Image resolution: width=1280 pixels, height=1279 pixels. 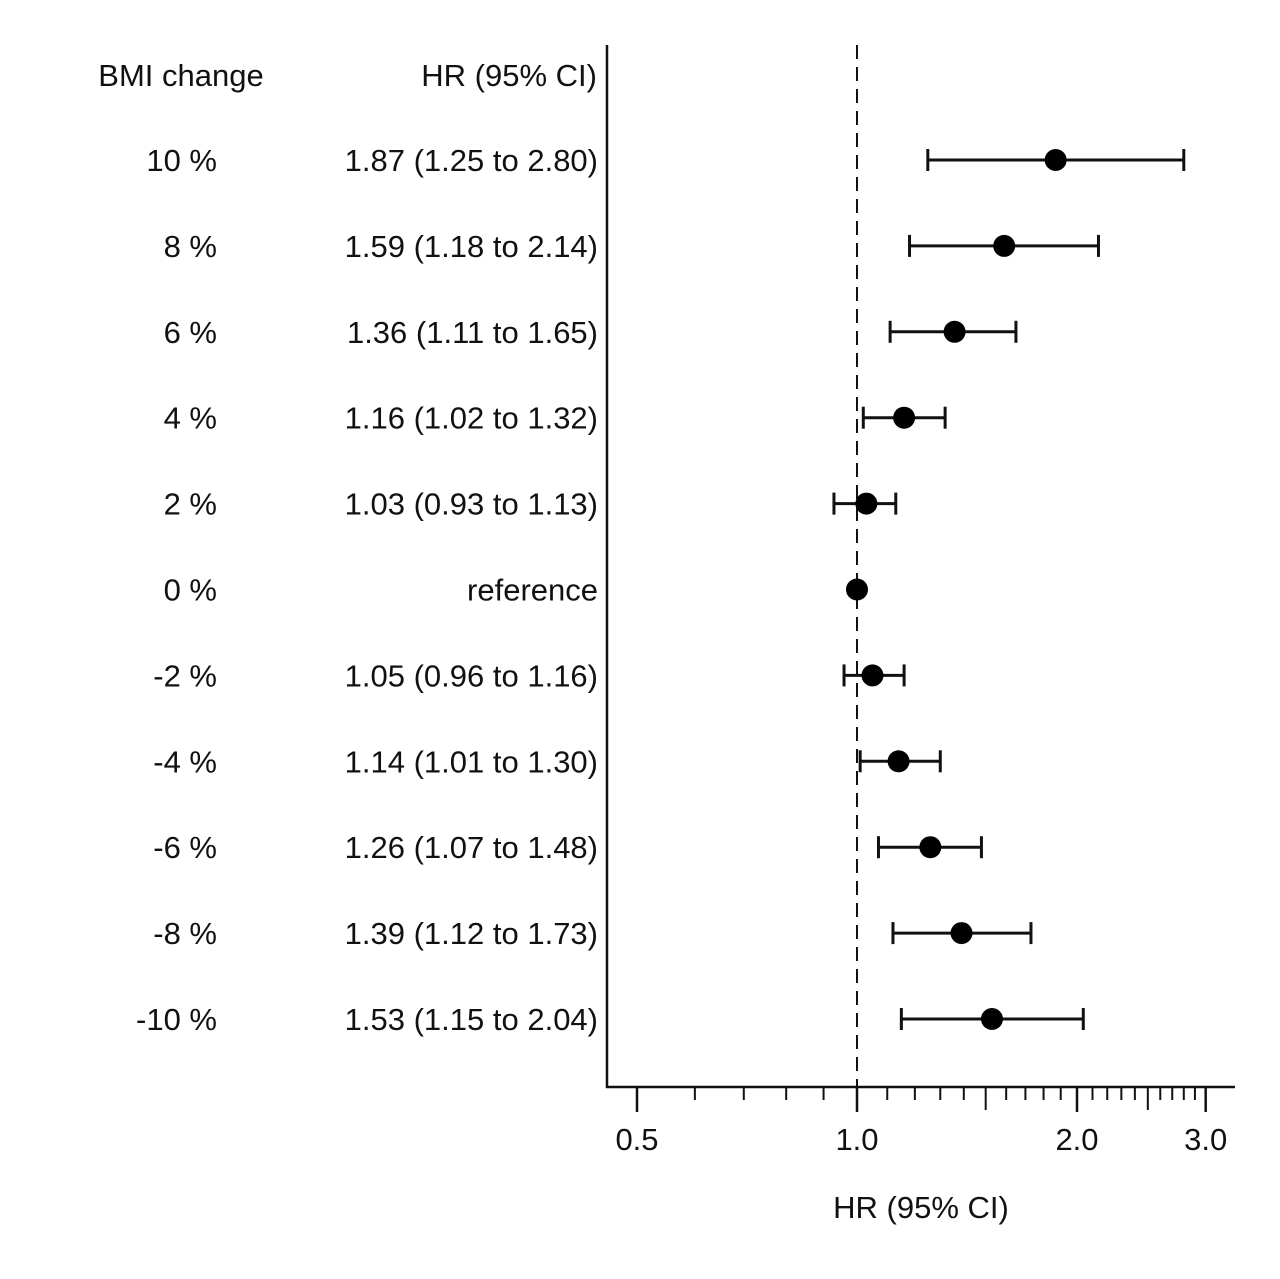 I want to click on row-estimate-text: 1.03 (0.93 to 1.13), so click(x=471, y=504).